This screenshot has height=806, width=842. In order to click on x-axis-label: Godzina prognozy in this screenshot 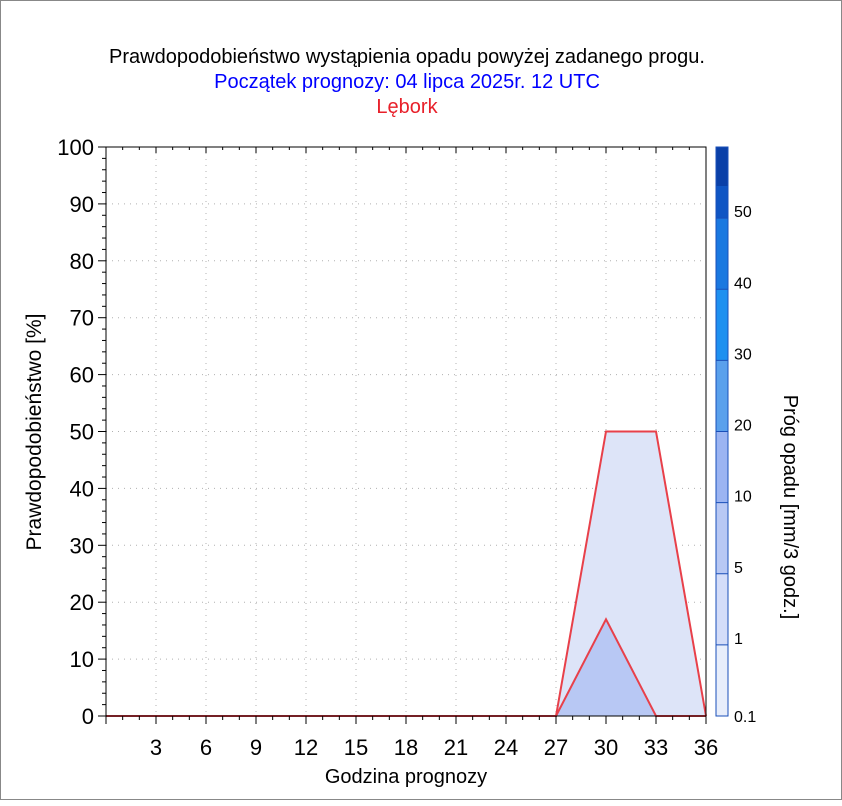, I will do `click(406, 777)`.